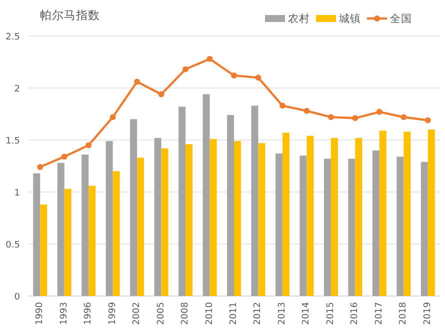 The width and height of the screenshot is (445, 330). What do you see at coordinates (17, 89) in the screenshot?
I see `y-tick-label: 2` at bounding box center [17, 89].